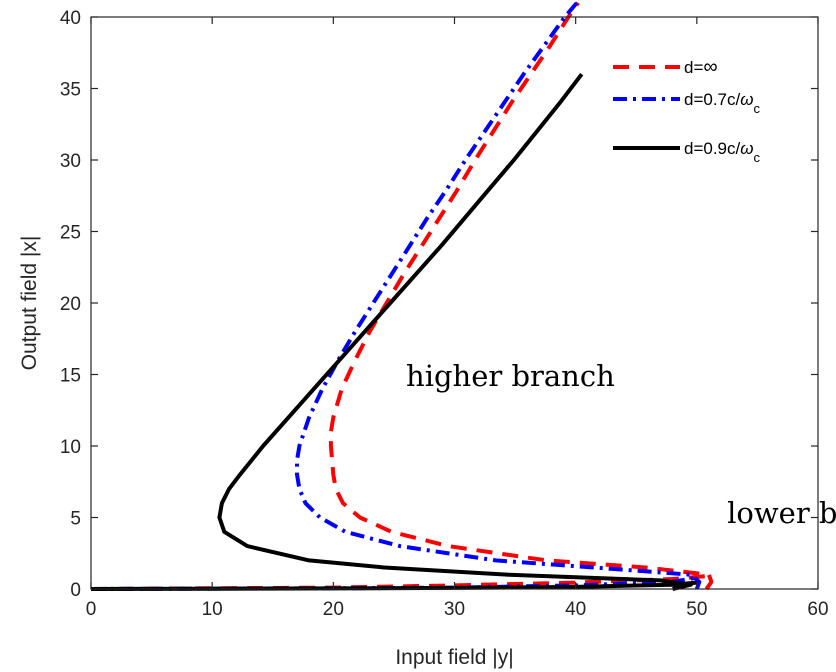  Describe the element at coordinates (29, 303) in the screenshot. I see `y-axis-label: Output field |x|` at that location.